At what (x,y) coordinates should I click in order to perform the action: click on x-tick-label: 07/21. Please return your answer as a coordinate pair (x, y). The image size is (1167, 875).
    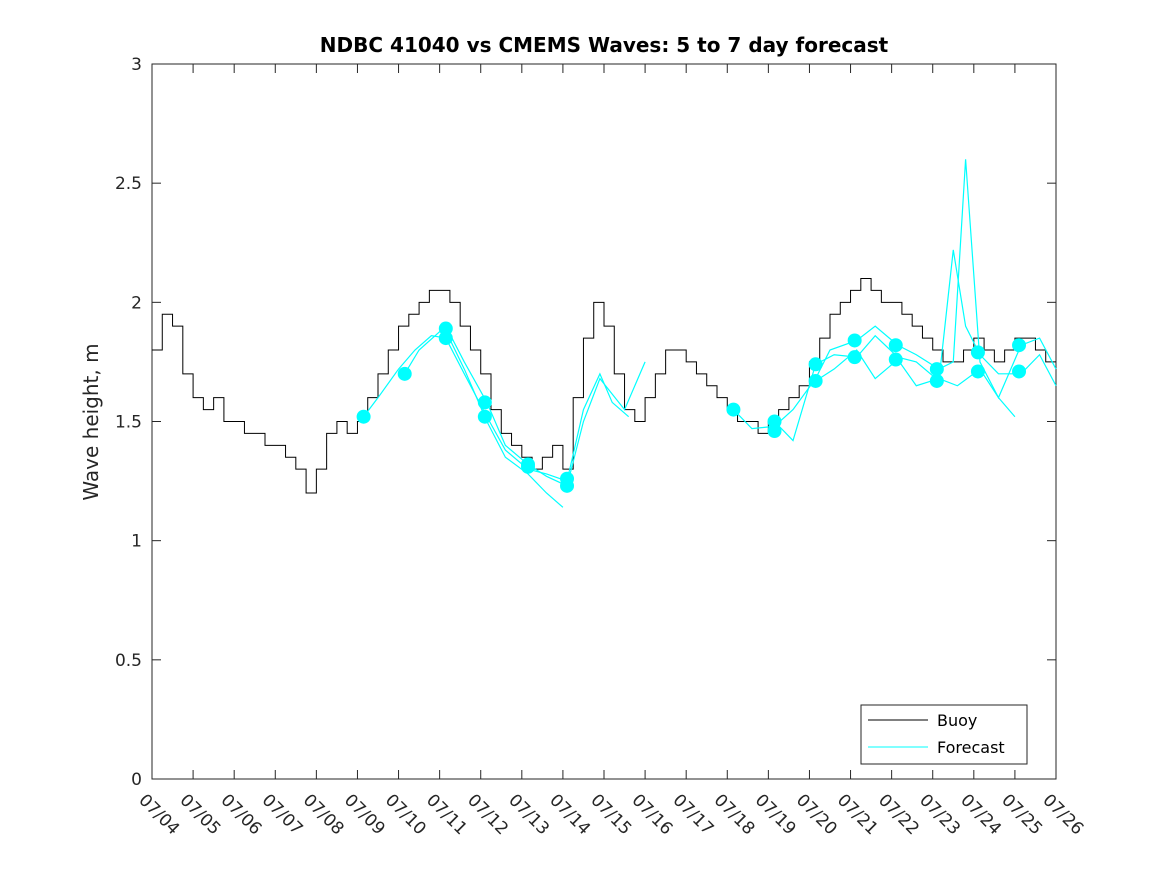
    Looking at the image, I should click on (857, 814).